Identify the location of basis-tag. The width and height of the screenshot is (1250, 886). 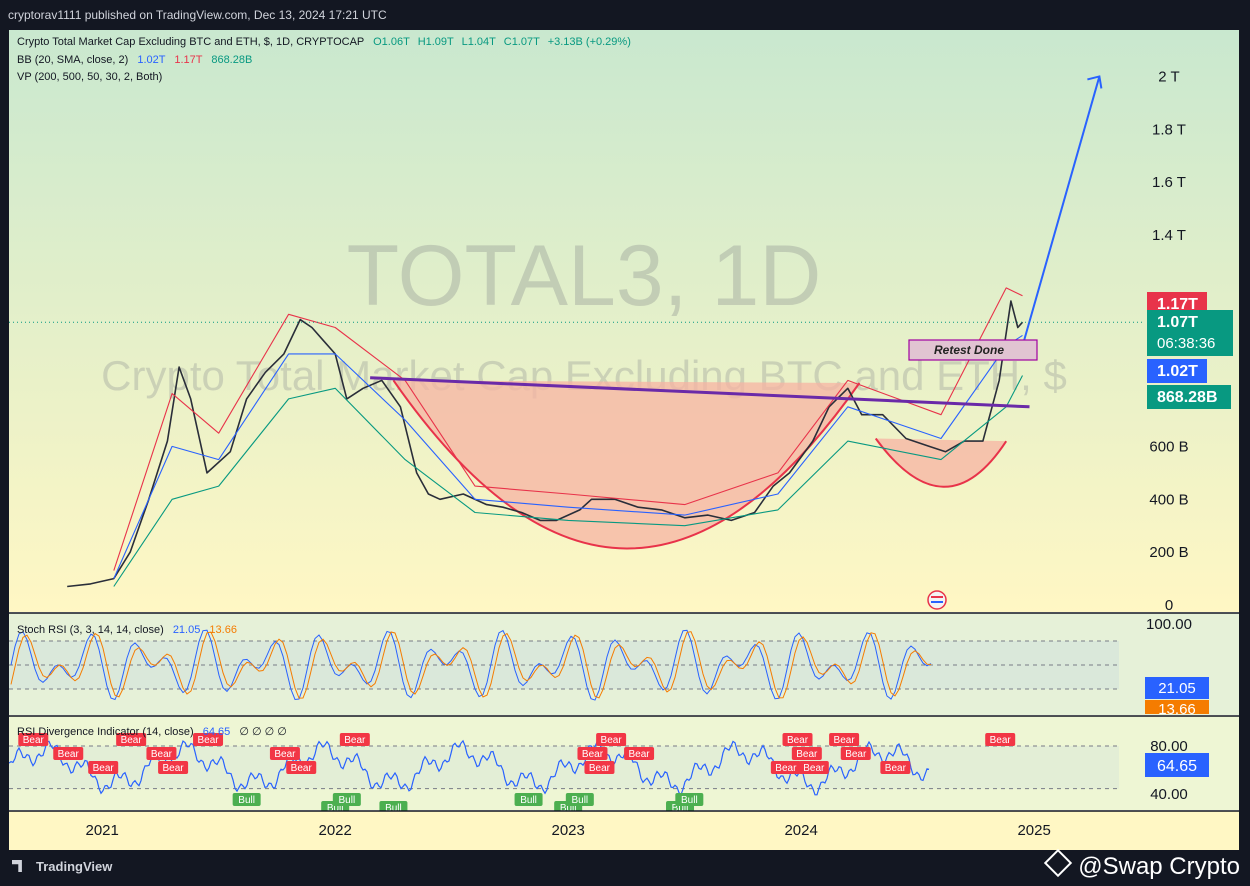
(1177, 371).